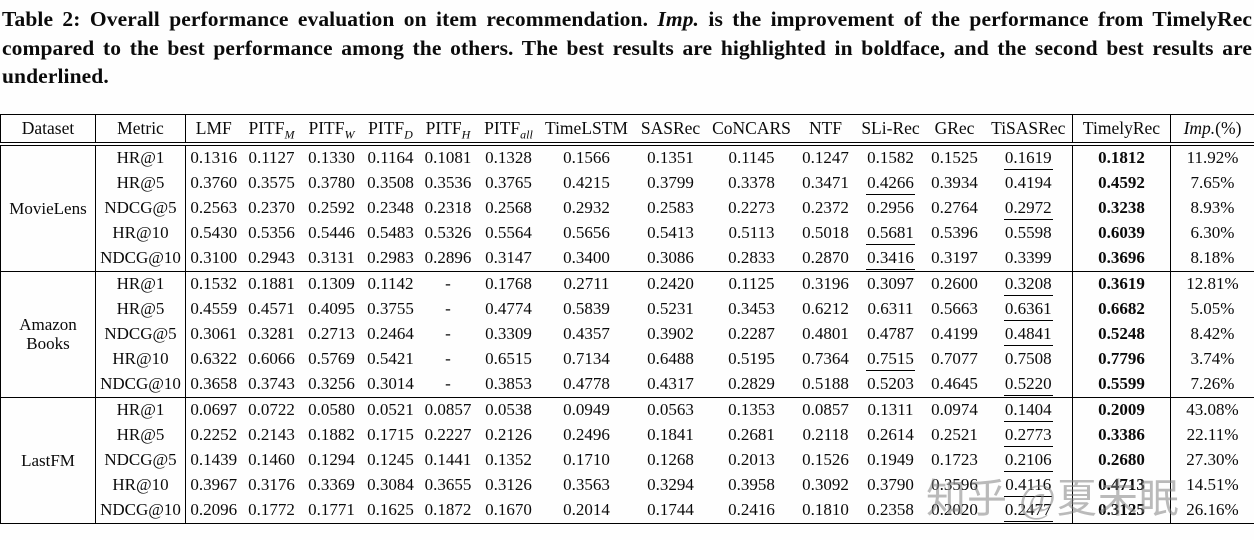  What do you see at coordinates (48, 460) in the screenshot?
I see `dataset-cell: LastFM` at bounding box center [48, 460].